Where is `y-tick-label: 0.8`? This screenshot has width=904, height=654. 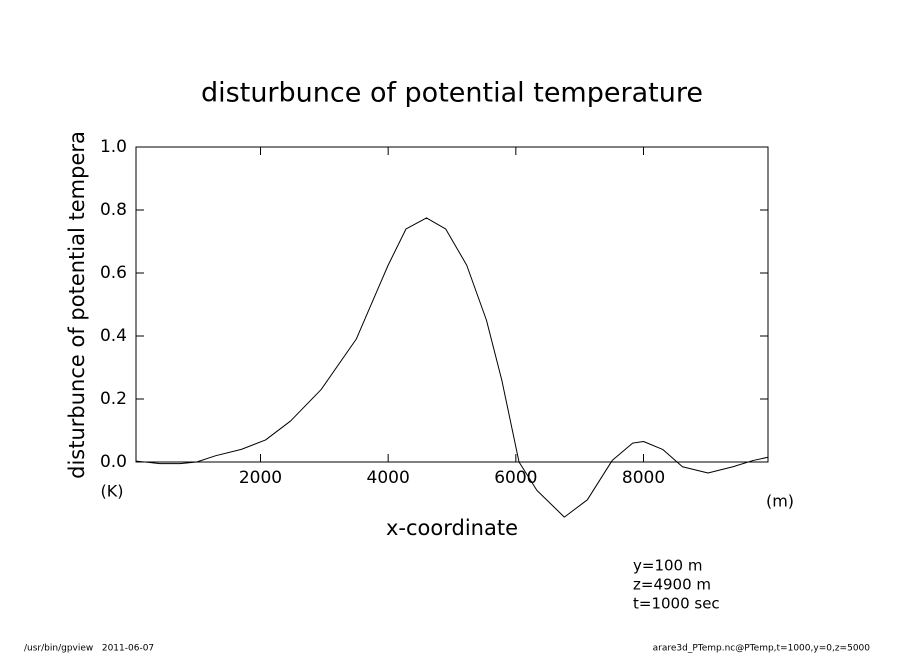
y-tick-label: 0.8 is located at coordinates (113, 210).